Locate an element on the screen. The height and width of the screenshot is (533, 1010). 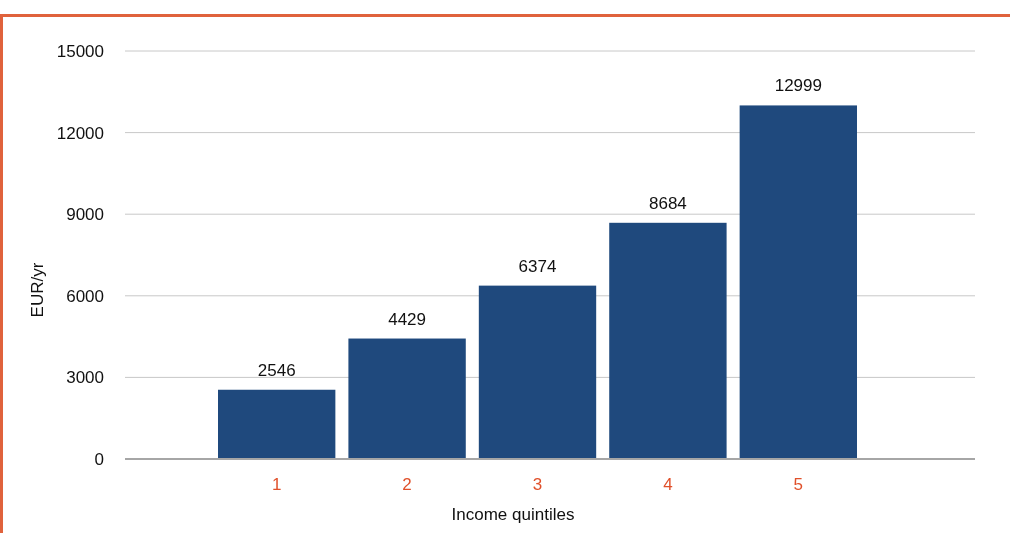
x-axis-title: Income quintiles is located at coordinates (513, 514).